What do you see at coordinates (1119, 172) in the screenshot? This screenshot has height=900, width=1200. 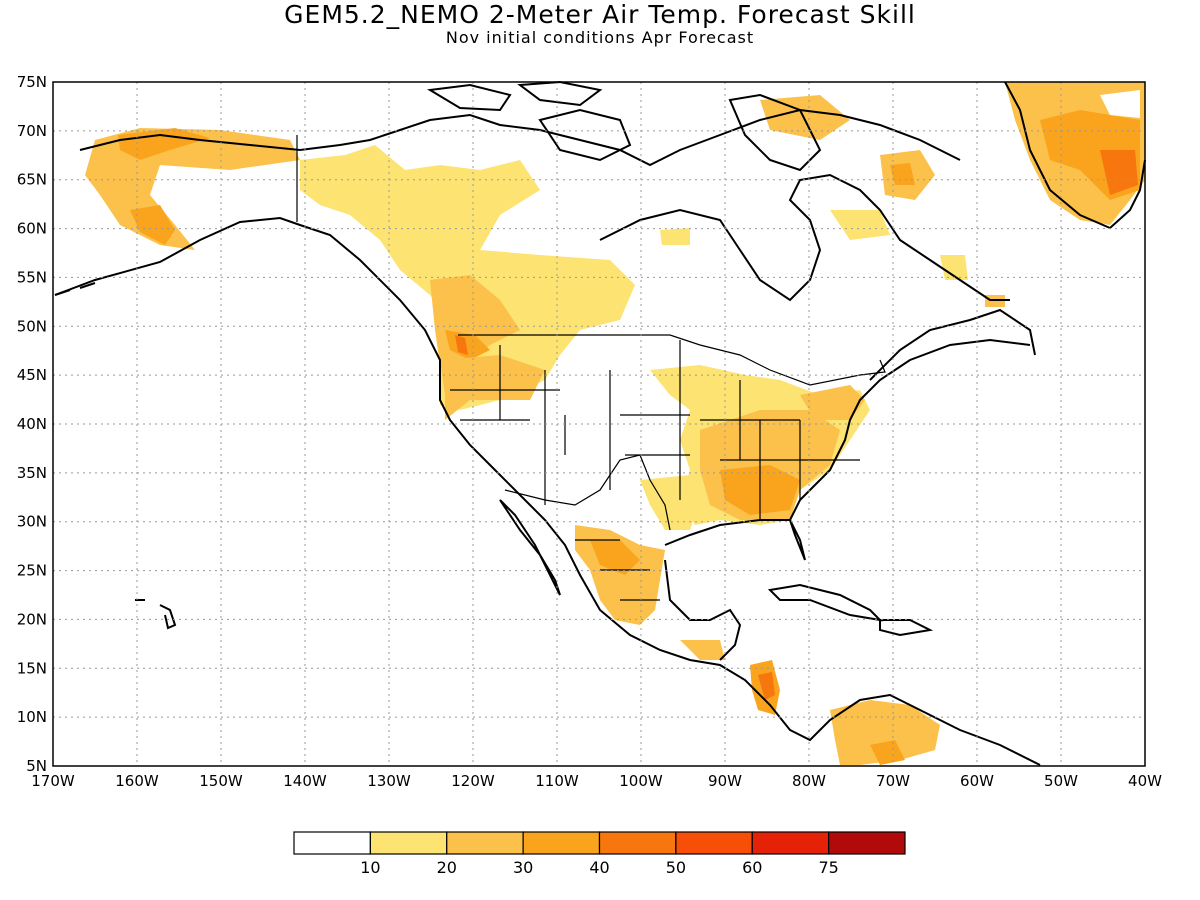 I see `skill-region-greenland-south` at bounding box center [1119, 172].